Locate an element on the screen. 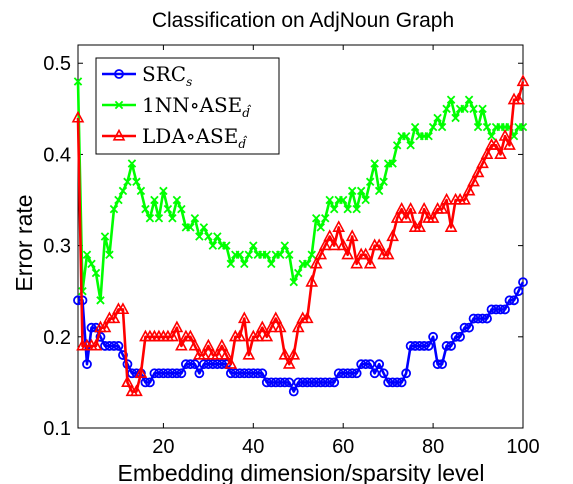 Image resolution: width=573 pixels, height=484 pixels. y-axis-label: Error rate is located at coordinates (24, 242).